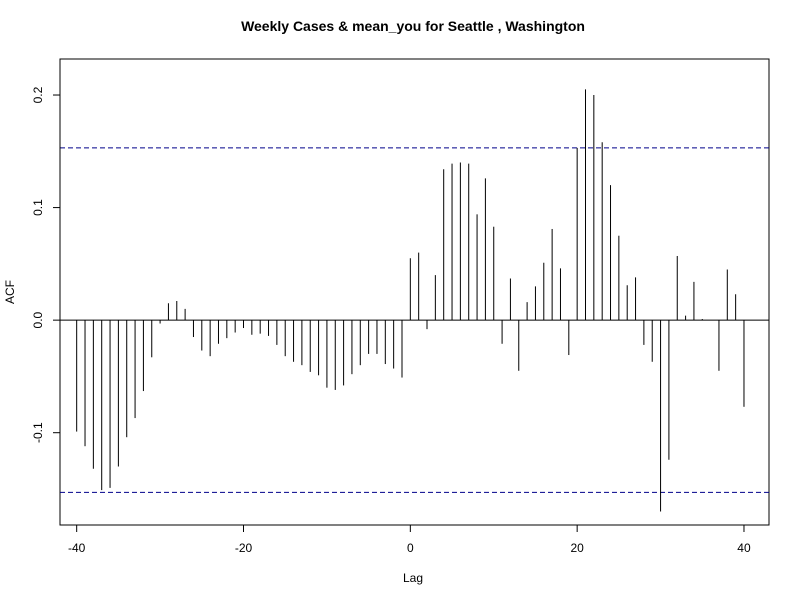  I want to click on x-tick-label: -40, so click(77, 548).